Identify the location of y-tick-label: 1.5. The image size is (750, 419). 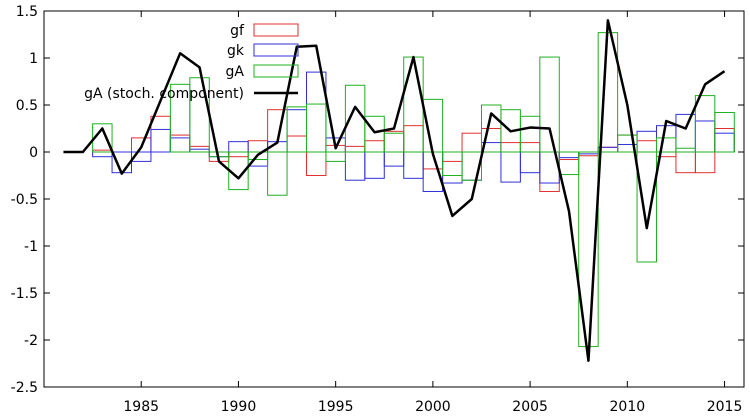
(27, 12).